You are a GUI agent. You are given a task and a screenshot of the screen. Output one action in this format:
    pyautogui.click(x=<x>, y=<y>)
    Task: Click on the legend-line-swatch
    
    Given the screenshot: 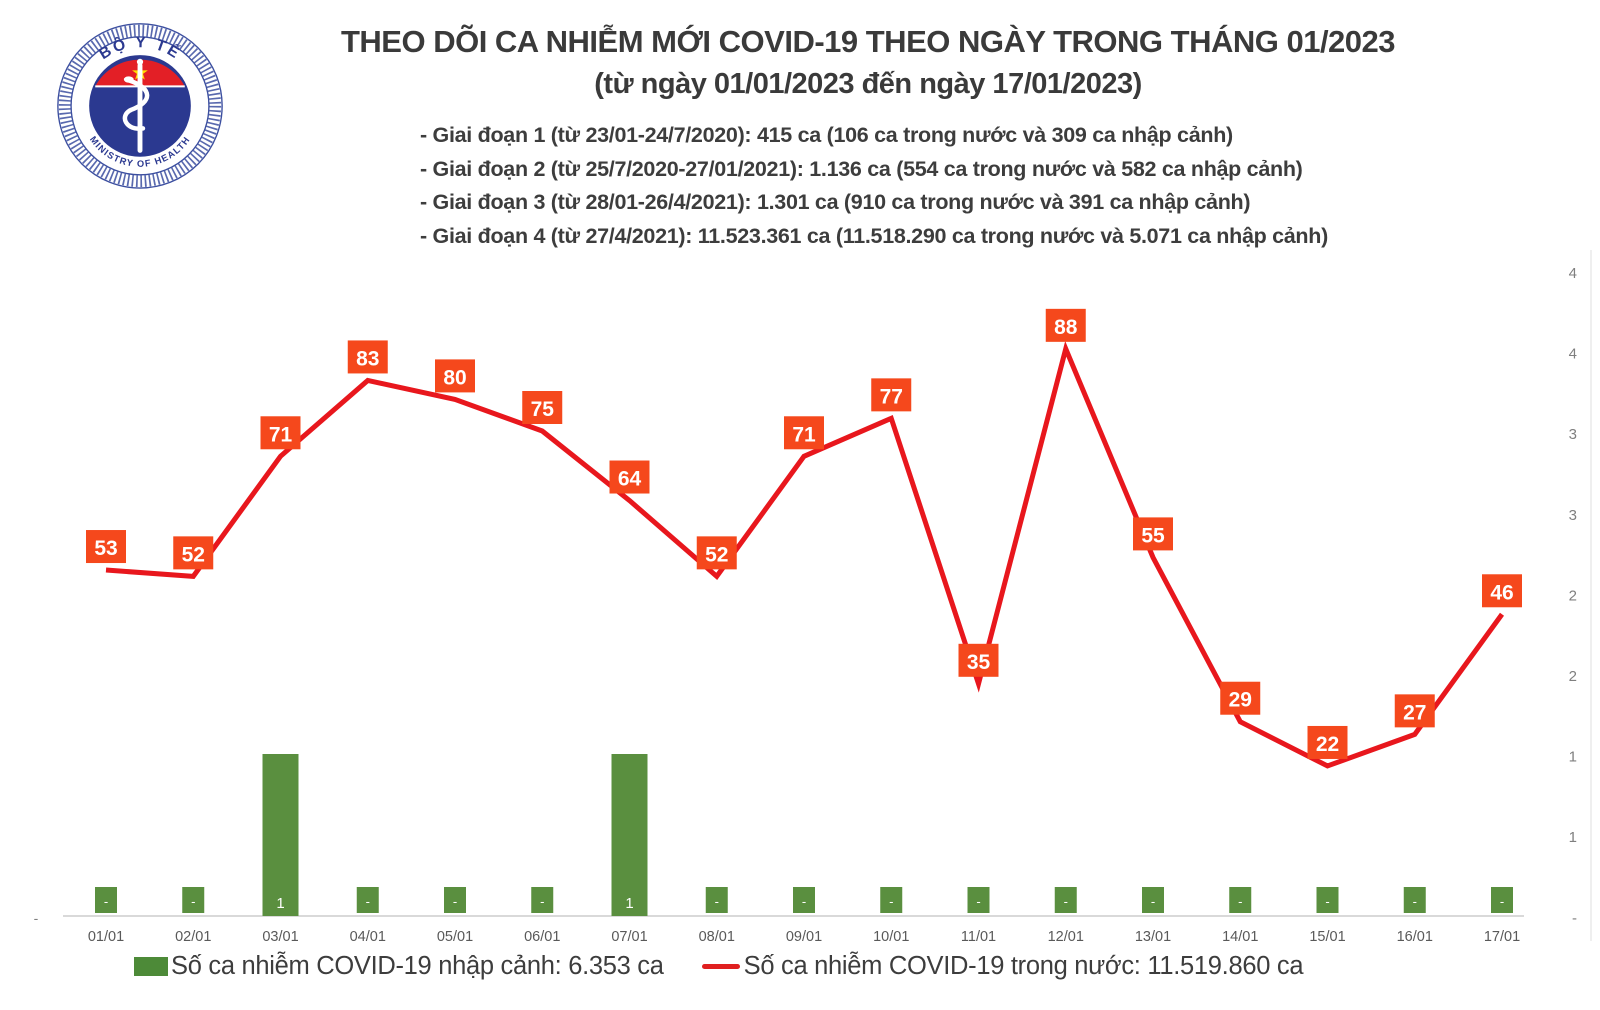 What is the action you would take?
    pyautogui.click(x=720, y=966)
    